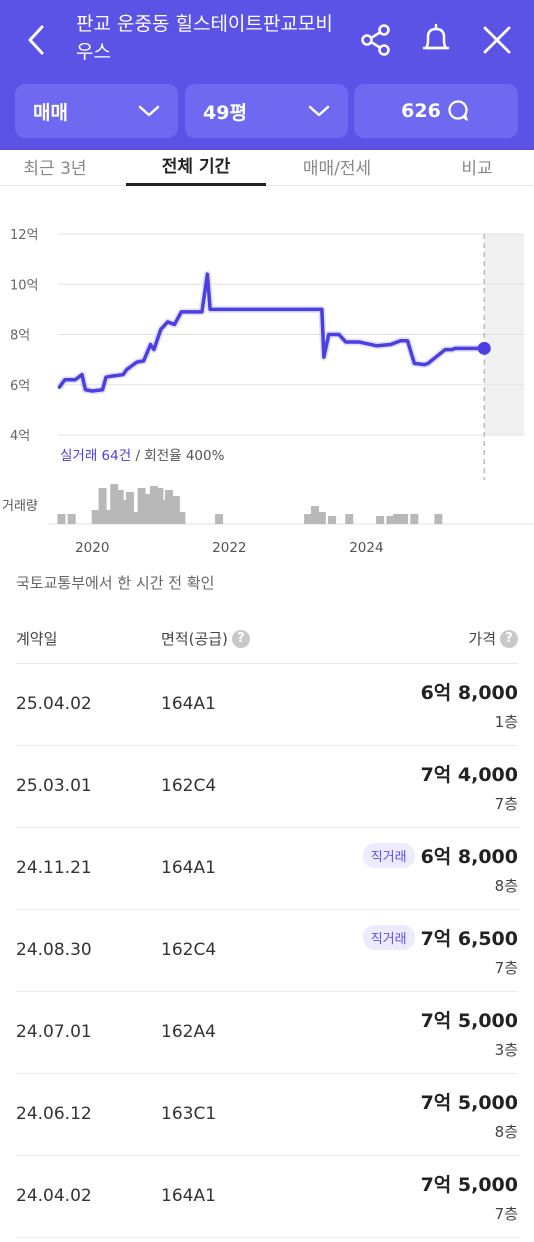 The image size is (534, 1242). What do you see at coordinates (20, 386) in the screenshot?
I see `y-tick-label: 6억` at bounding box center [20, 386].